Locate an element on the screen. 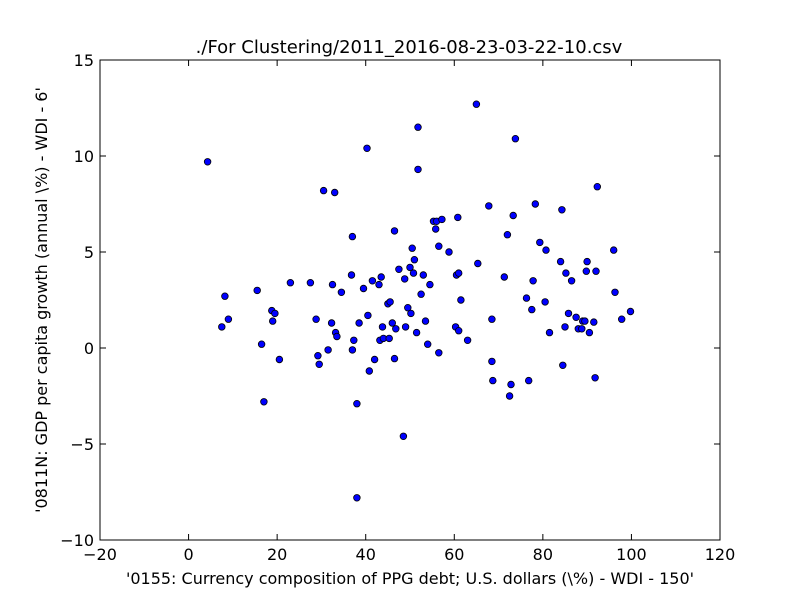 This screenshot has width=800, height=600. y-tick-label-5: 15 is located at coordinates (84, 60).